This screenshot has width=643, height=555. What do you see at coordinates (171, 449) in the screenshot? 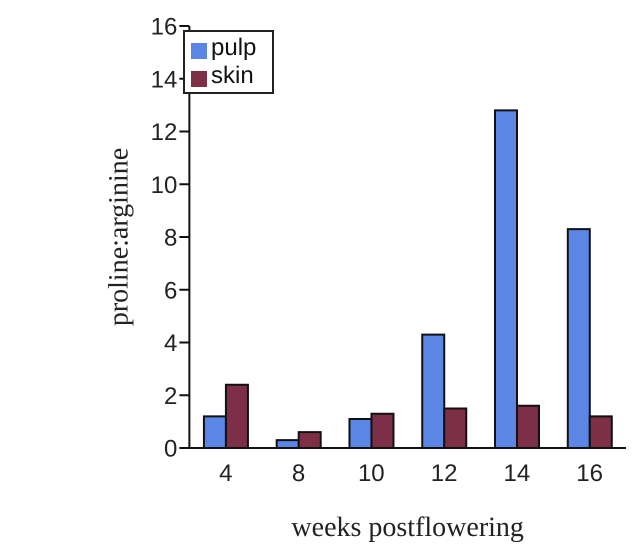
I see `y-tick-label: 0` at bounding box center [171, 449].